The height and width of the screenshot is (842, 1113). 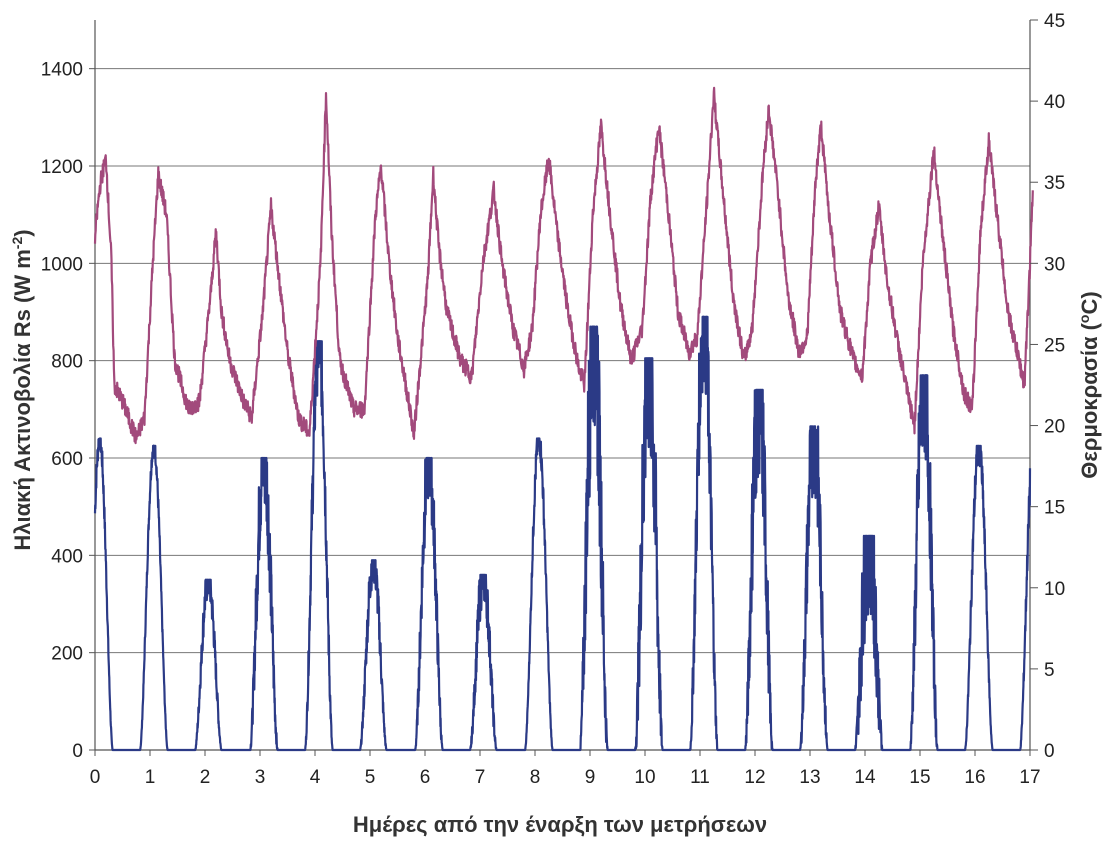 What do you see at coordinates (590, 777) in the screenshot?
I see `x-tick-label-9: 9` at bounding box center [590, 777].